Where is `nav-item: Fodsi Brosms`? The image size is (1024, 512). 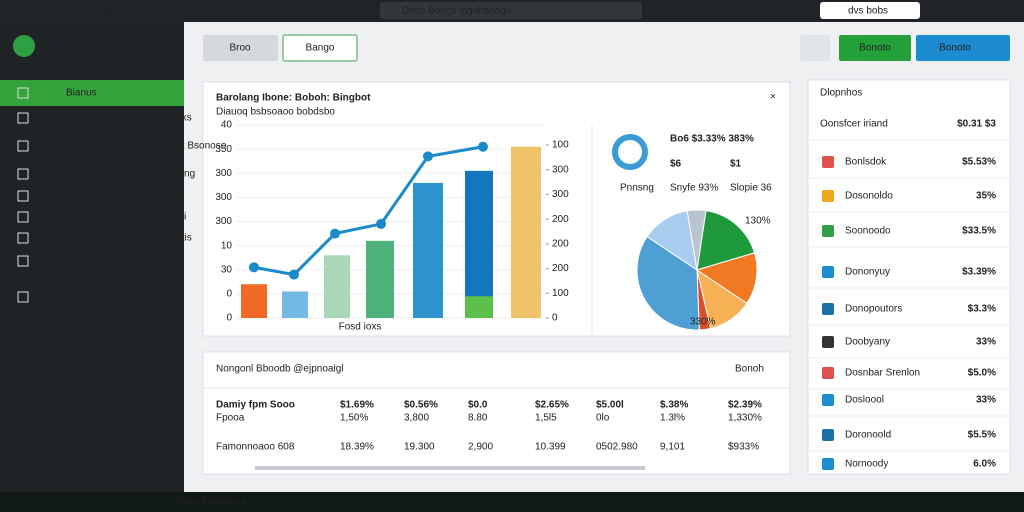 nav-item: Fodsi Brosms is located at coordinates (72, 297).